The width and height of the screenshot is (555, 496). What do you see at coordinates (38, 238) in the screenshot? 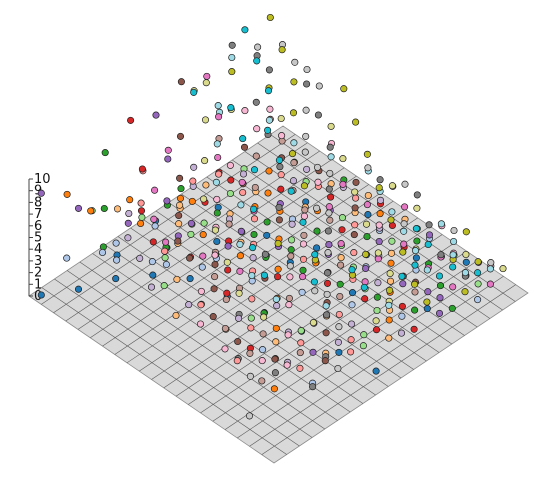
I see `z-tick-label: 5` at bounding box center [38, 238].